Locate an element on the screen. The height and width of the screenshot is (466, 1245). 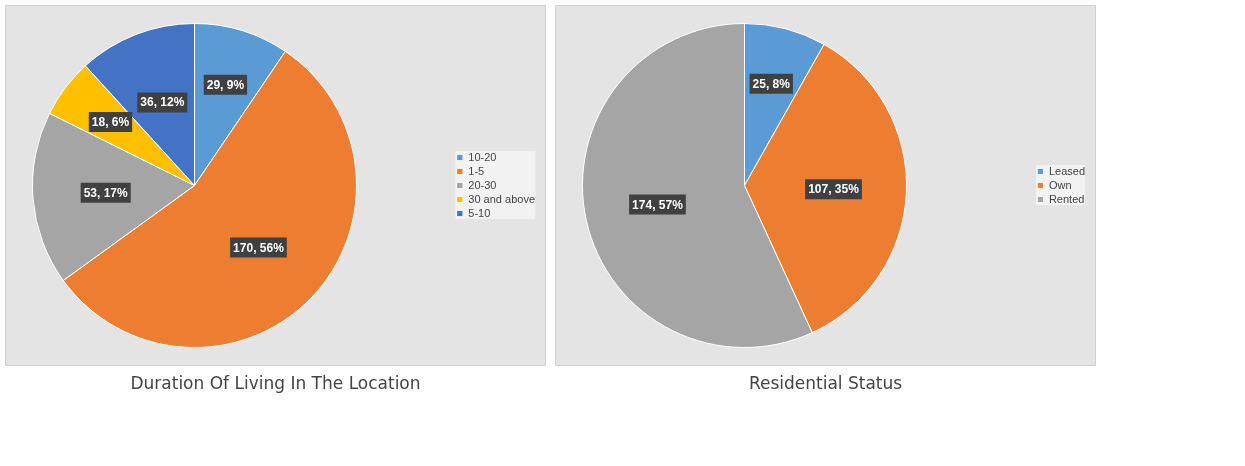
text: Duration Of Living In The Location is located at coordinates (275, 382).